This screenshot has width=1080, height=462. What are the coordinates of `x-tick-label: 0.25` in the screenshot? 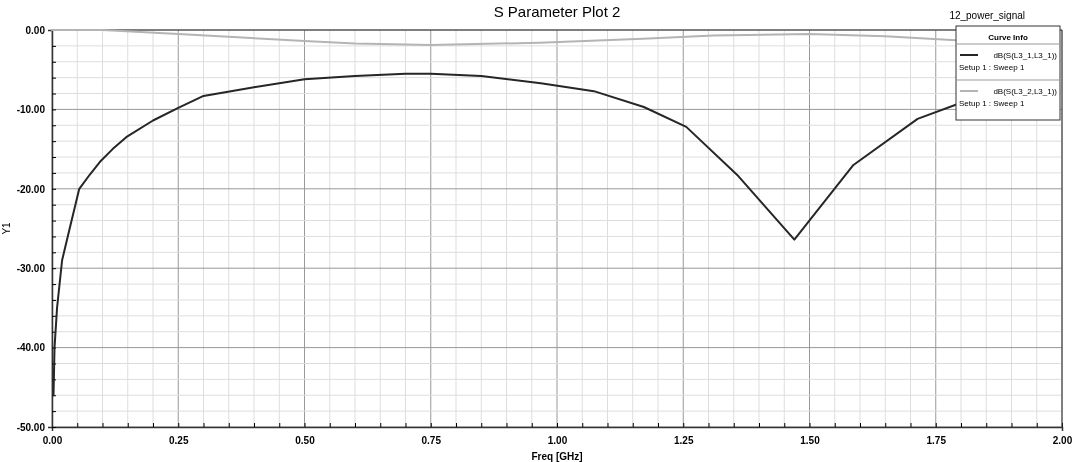 It's located at (179, 440).